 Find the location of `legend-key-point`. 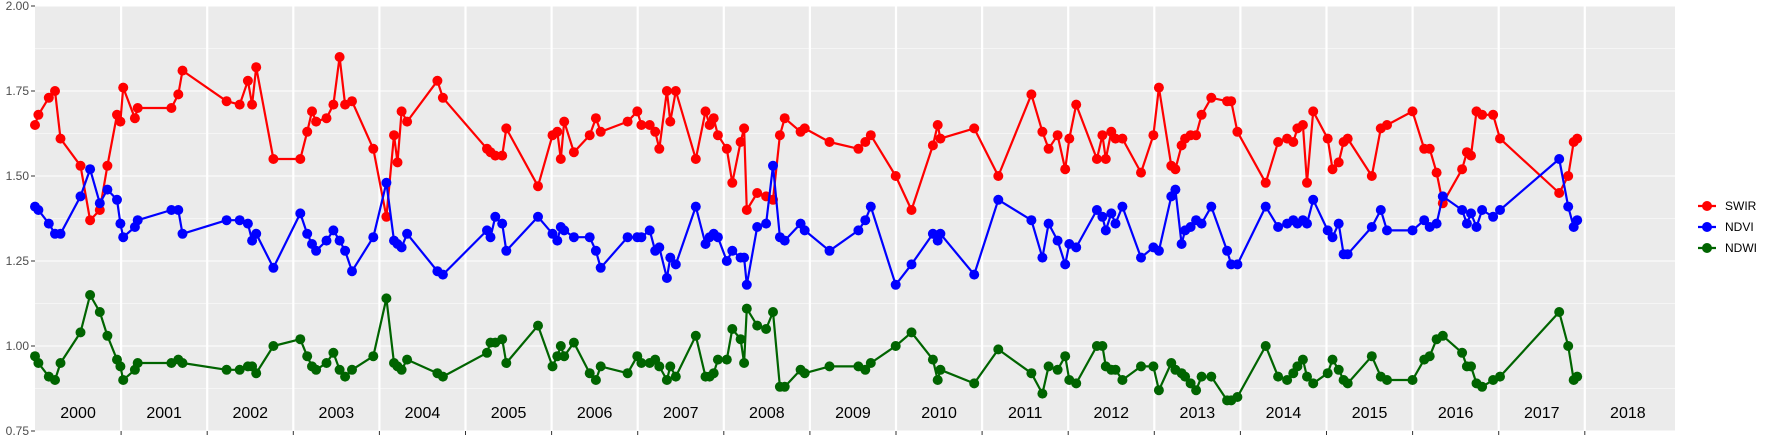

legend-key-point is located at coordinates (1707, 227).